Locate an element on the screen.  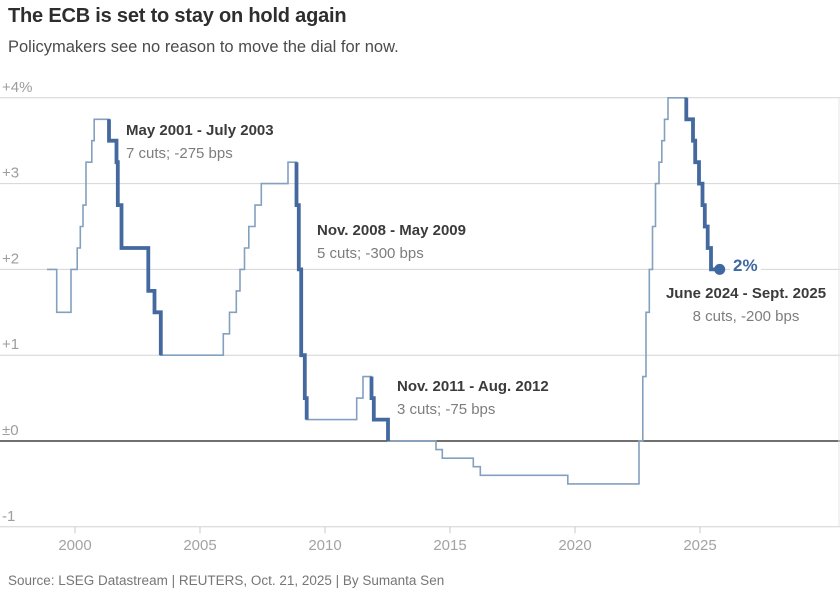
x-axis-tick-label: 2005 is located at coordinates (199, 545).